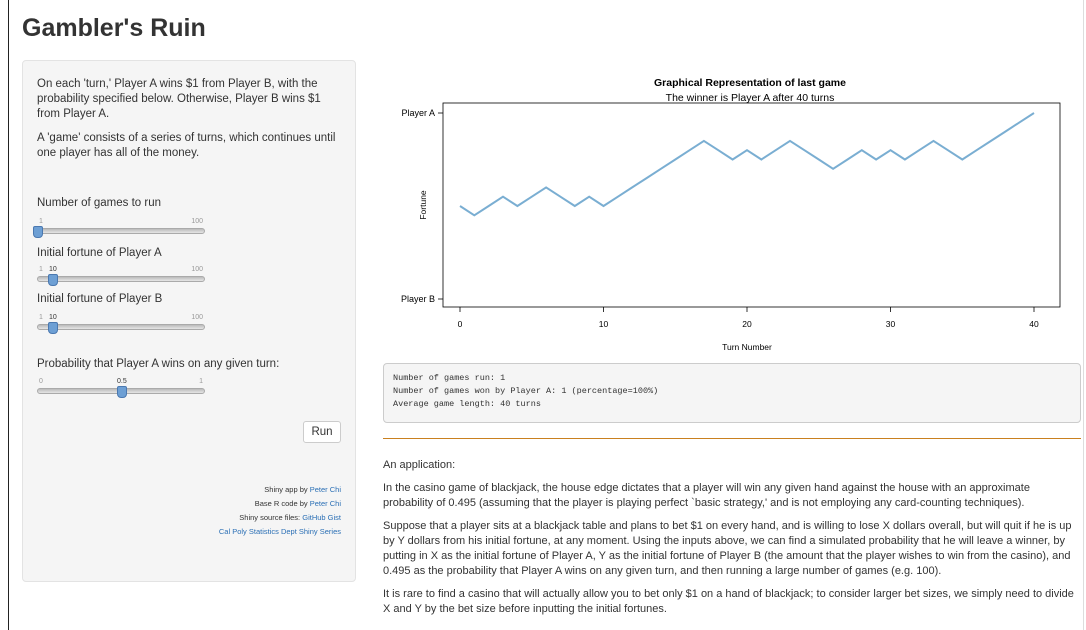 This screenshot has width=1086, height=630. I want to click on x-axis-label: Turn Number, so click(747, 347).